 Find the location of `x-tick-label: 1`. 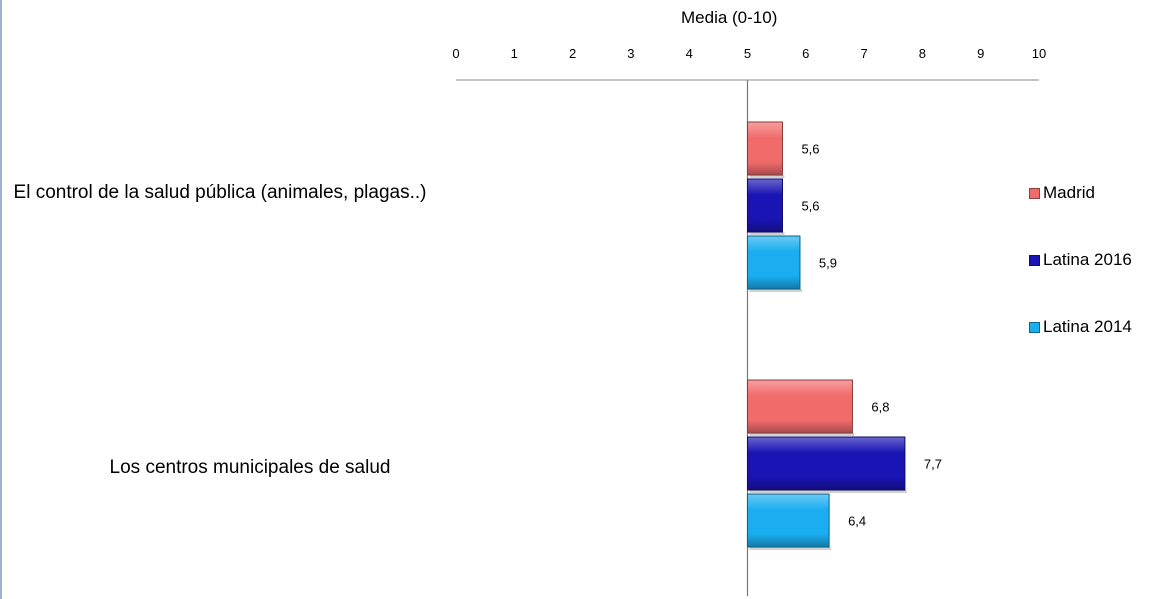

x-tick-label: 1 is located at coordinates (514, 53).